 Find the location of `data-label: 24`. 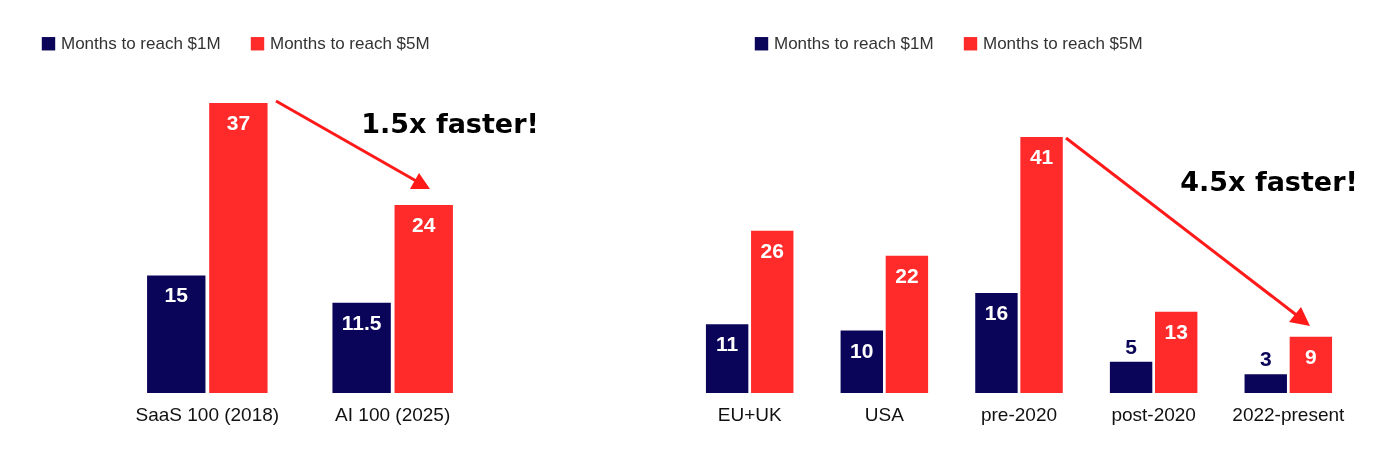

data-label: 24 is located at coordinates (424, 224).